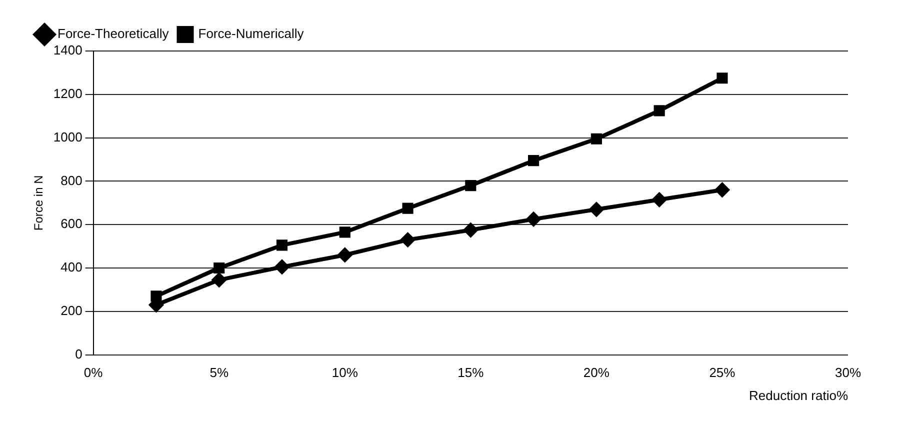  What do you see at coordinates (67, 93) in the screenshot?
I see `y-tick-label: 1200` at bounding box center [67, 93].